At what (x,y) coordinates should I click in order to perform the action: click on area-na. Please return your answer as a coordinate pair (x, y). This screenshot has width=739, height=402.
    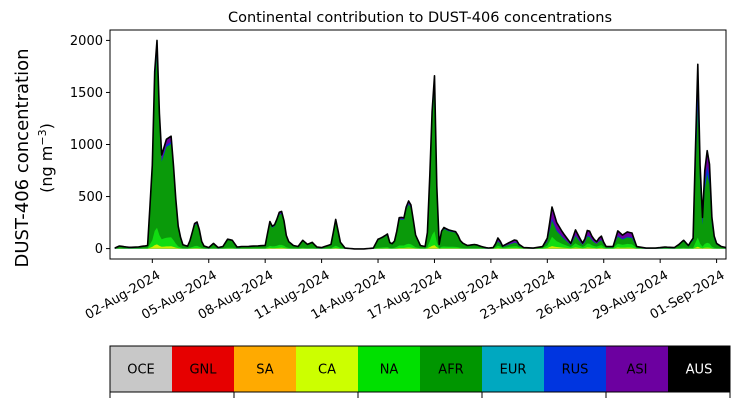
    Looking at the image, I should click on (420, 238).